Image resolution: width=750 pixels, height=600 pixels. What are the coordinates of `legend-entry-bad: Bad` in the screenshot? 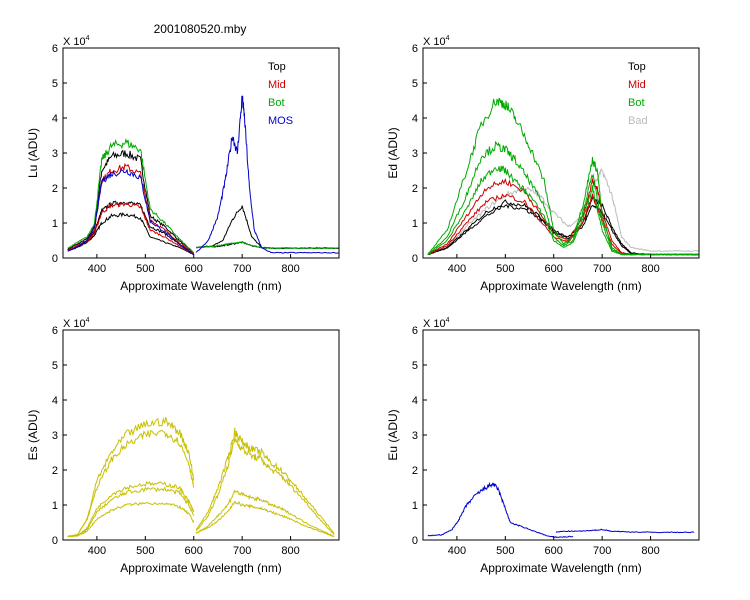 It's located at (638, 121).